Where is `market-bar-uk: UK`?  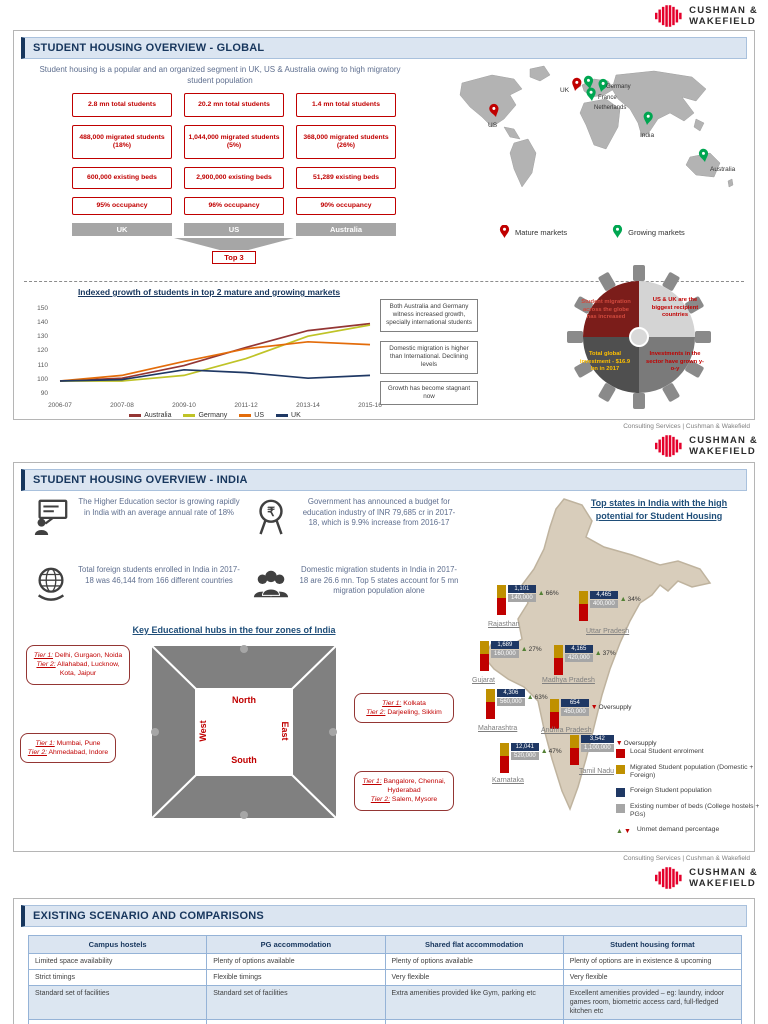 market-bar-uk: UK is located at coordinates (122, 229).